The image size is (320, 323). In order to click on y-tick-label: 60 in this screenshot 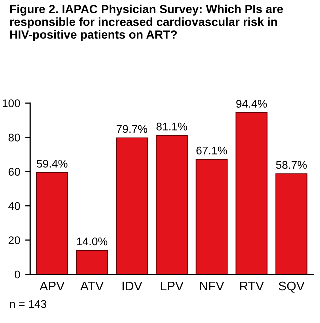, I will do `click(14, 172)`.